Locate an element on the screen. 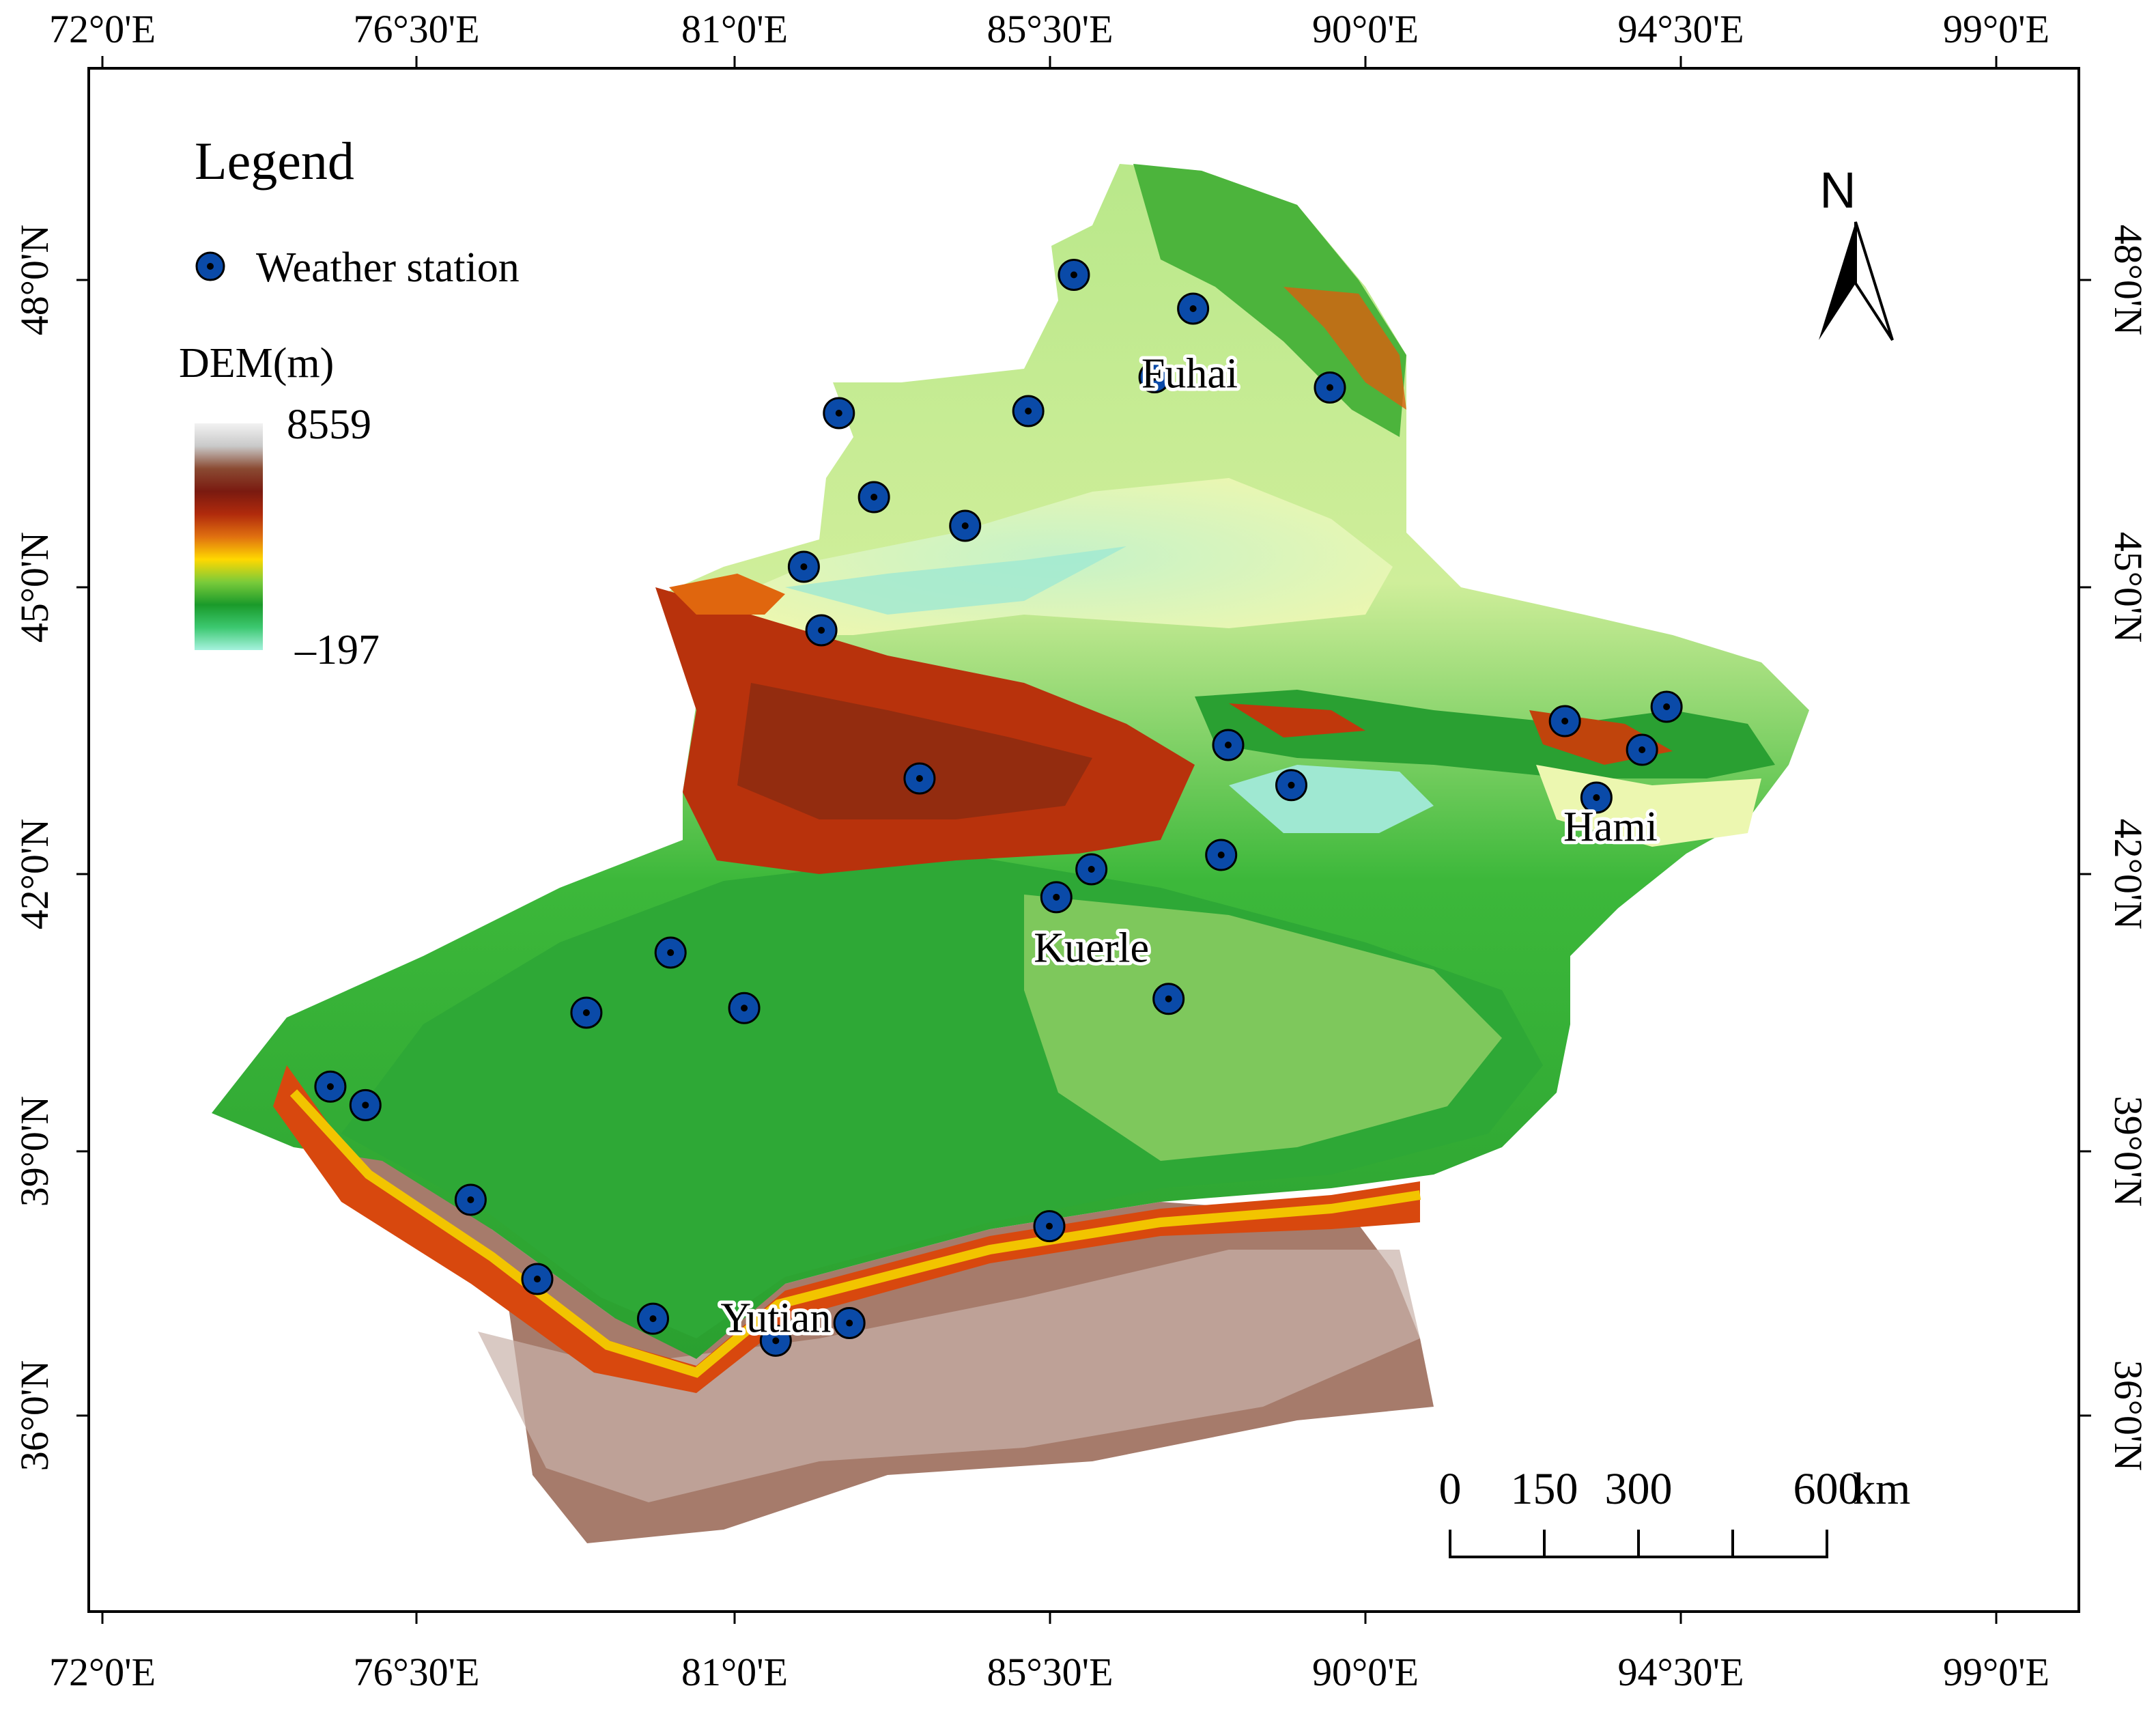 The height and width of the screenshot is (1714, 2156). lat-label-left-3: 39°0'N is located at coordinates (34, 1151).